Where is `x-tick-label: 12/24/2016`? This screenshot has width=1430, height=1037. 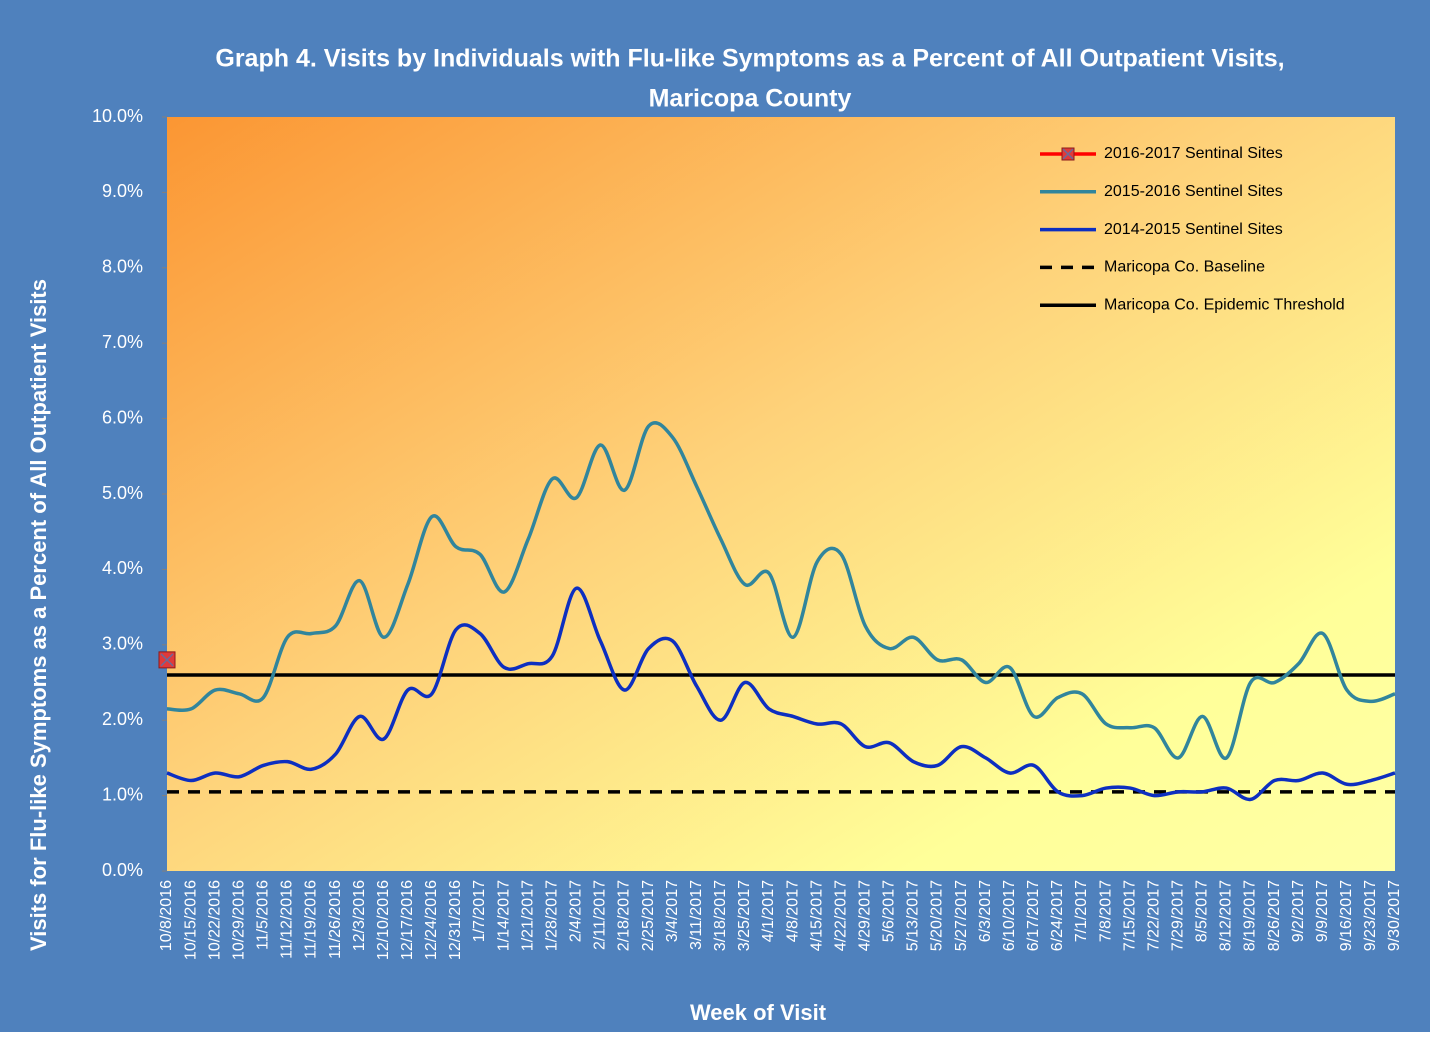 x-tick-label: 12/24/2016 is located at coordinates (431, 920).